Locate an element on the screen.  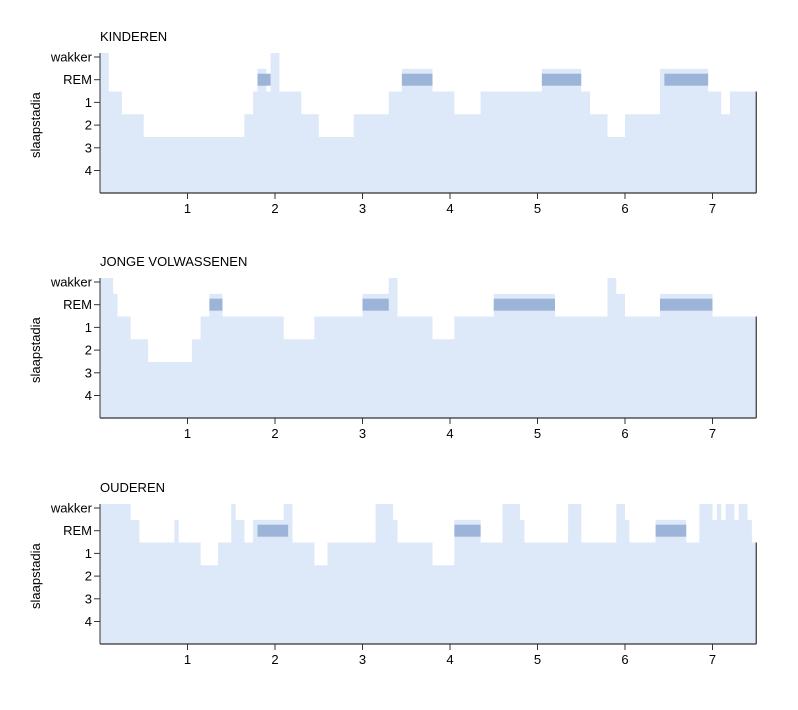
y-label-1-4: 3 is located at coordinates (88, 372).